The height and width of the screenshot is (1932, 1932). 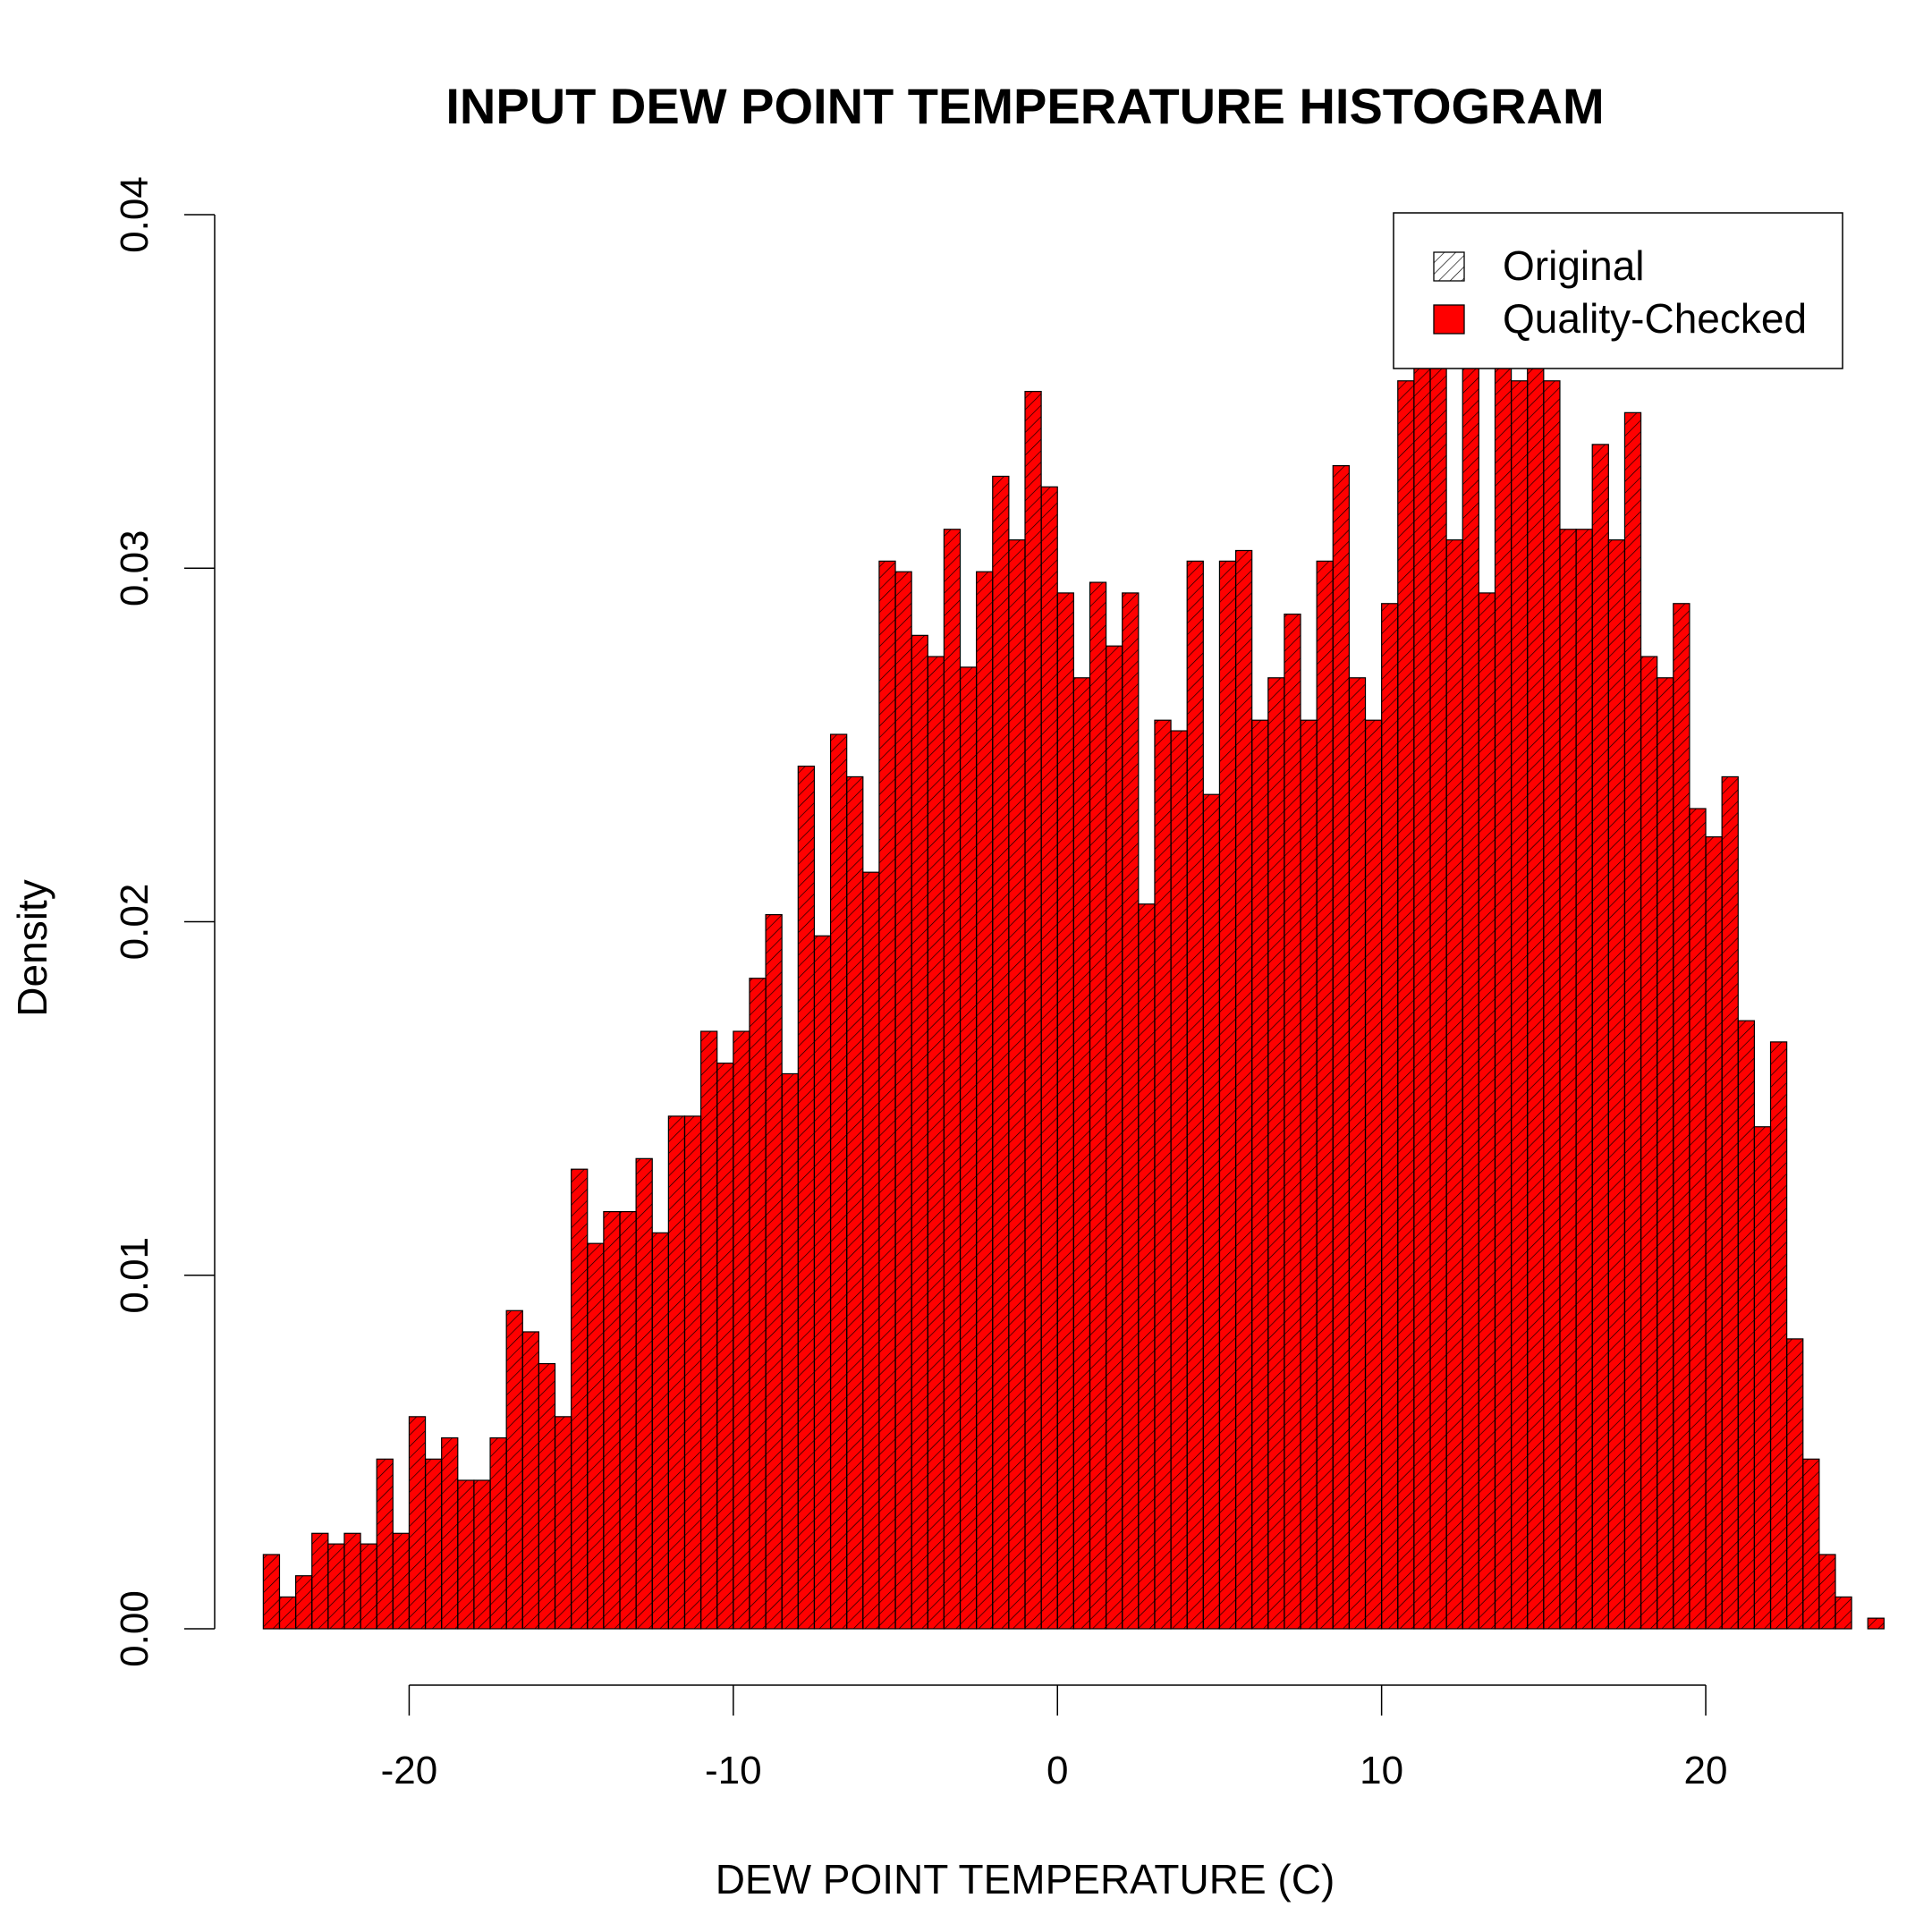 I want to click on legend-label-quality-checked: Quality-Checked, so click(x=1655, y=318).